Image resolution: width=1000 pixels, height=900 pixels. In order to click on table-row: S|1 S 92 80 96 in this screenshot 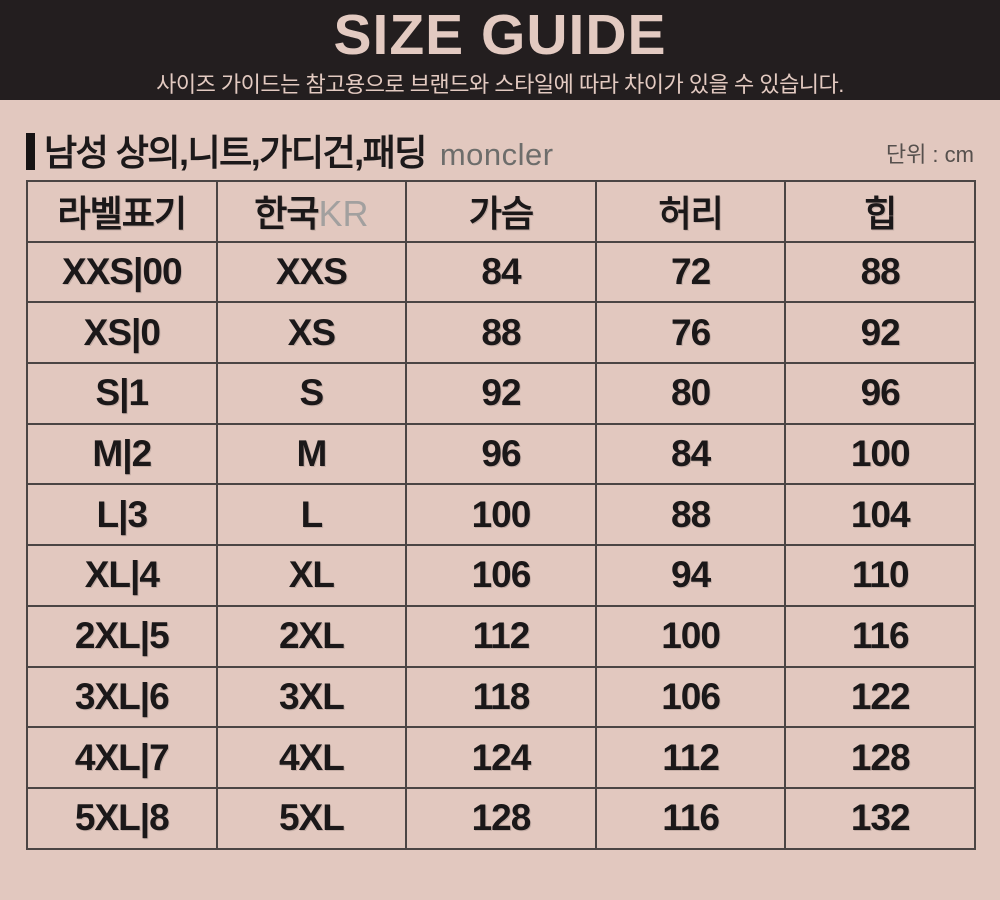, I will do `click(501, 393)`.